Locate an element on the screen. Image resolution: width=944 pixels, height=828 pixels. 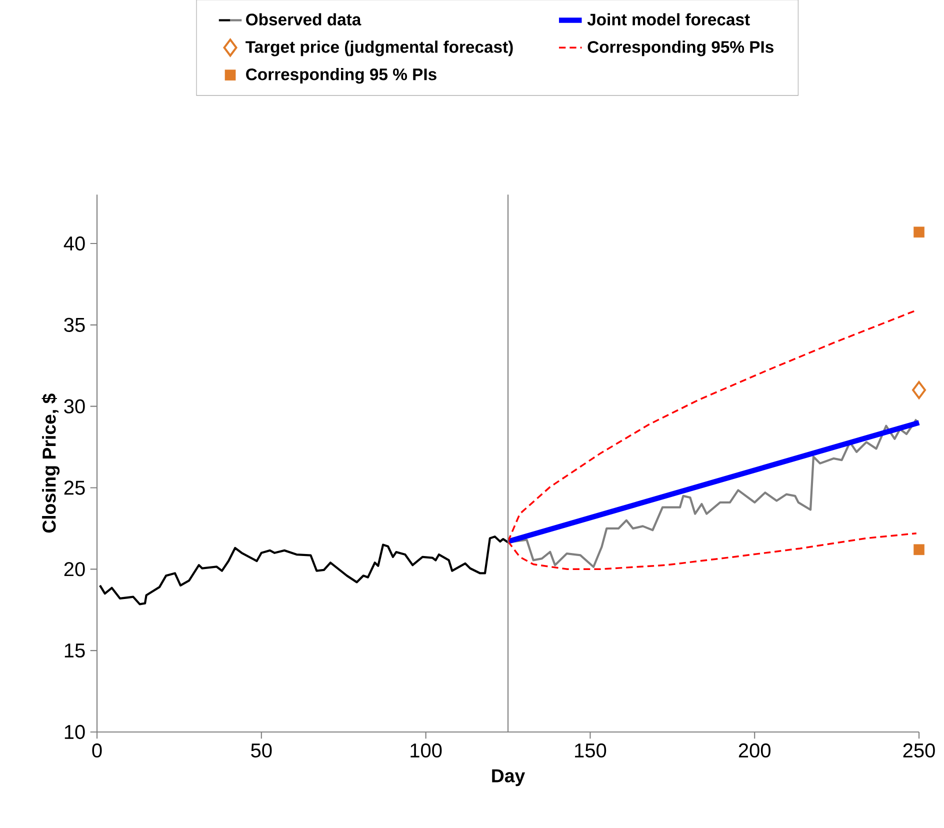
y-tick-label: 20 is located at coordinates (74, 569).